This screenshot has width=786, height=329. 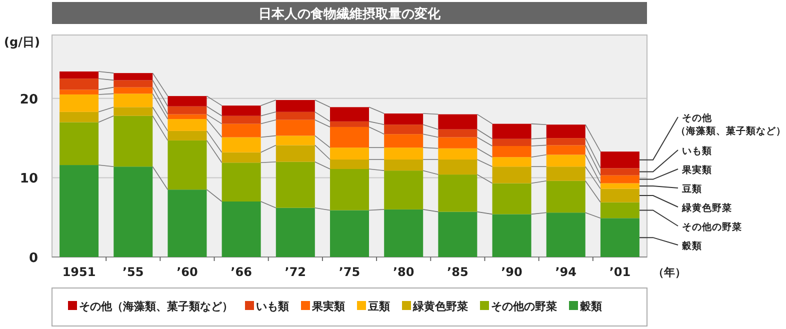 What do you see at coordinates (378, 306) in the screenshot?
I see `legend-label: 豆類` at bounding box center [378, 306].